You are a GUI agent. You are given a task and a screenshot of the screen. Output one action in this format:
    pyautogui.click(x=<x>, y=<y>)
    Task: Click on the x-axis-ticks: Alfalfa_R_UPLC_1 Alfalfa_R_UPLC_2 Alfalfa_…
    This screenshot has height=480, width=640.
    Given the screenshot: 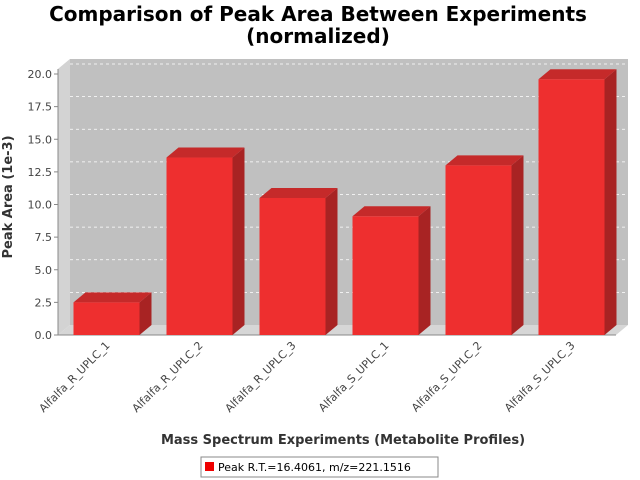 What is the action you would take?
    pyautogui.click(x=307, y=377)
    